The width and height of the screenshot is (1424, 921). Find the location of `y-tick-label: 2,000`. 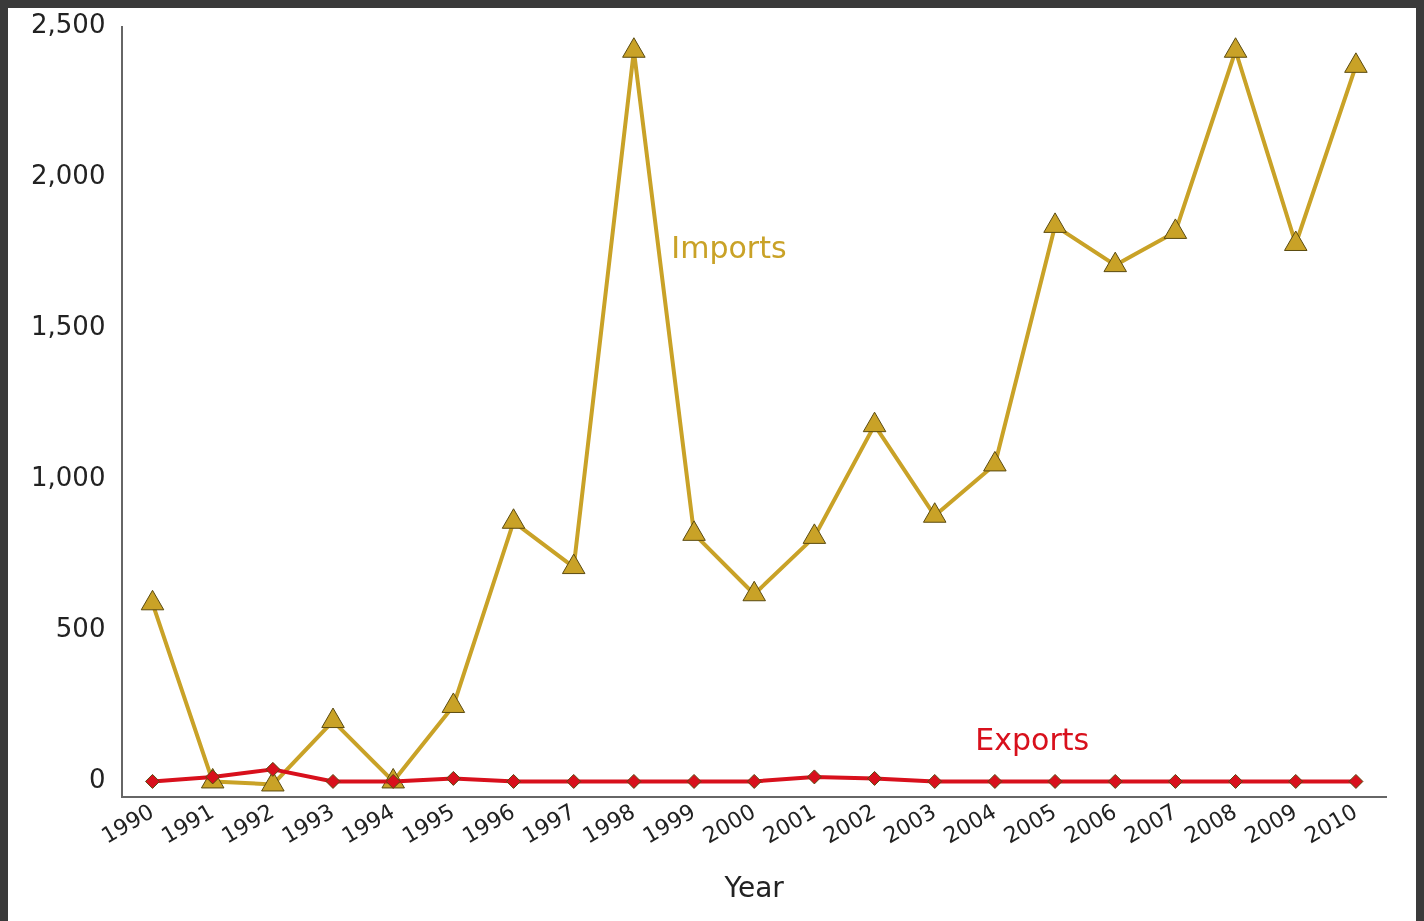

y-tick-label: 2,000 is located at coordinates (68, 175).